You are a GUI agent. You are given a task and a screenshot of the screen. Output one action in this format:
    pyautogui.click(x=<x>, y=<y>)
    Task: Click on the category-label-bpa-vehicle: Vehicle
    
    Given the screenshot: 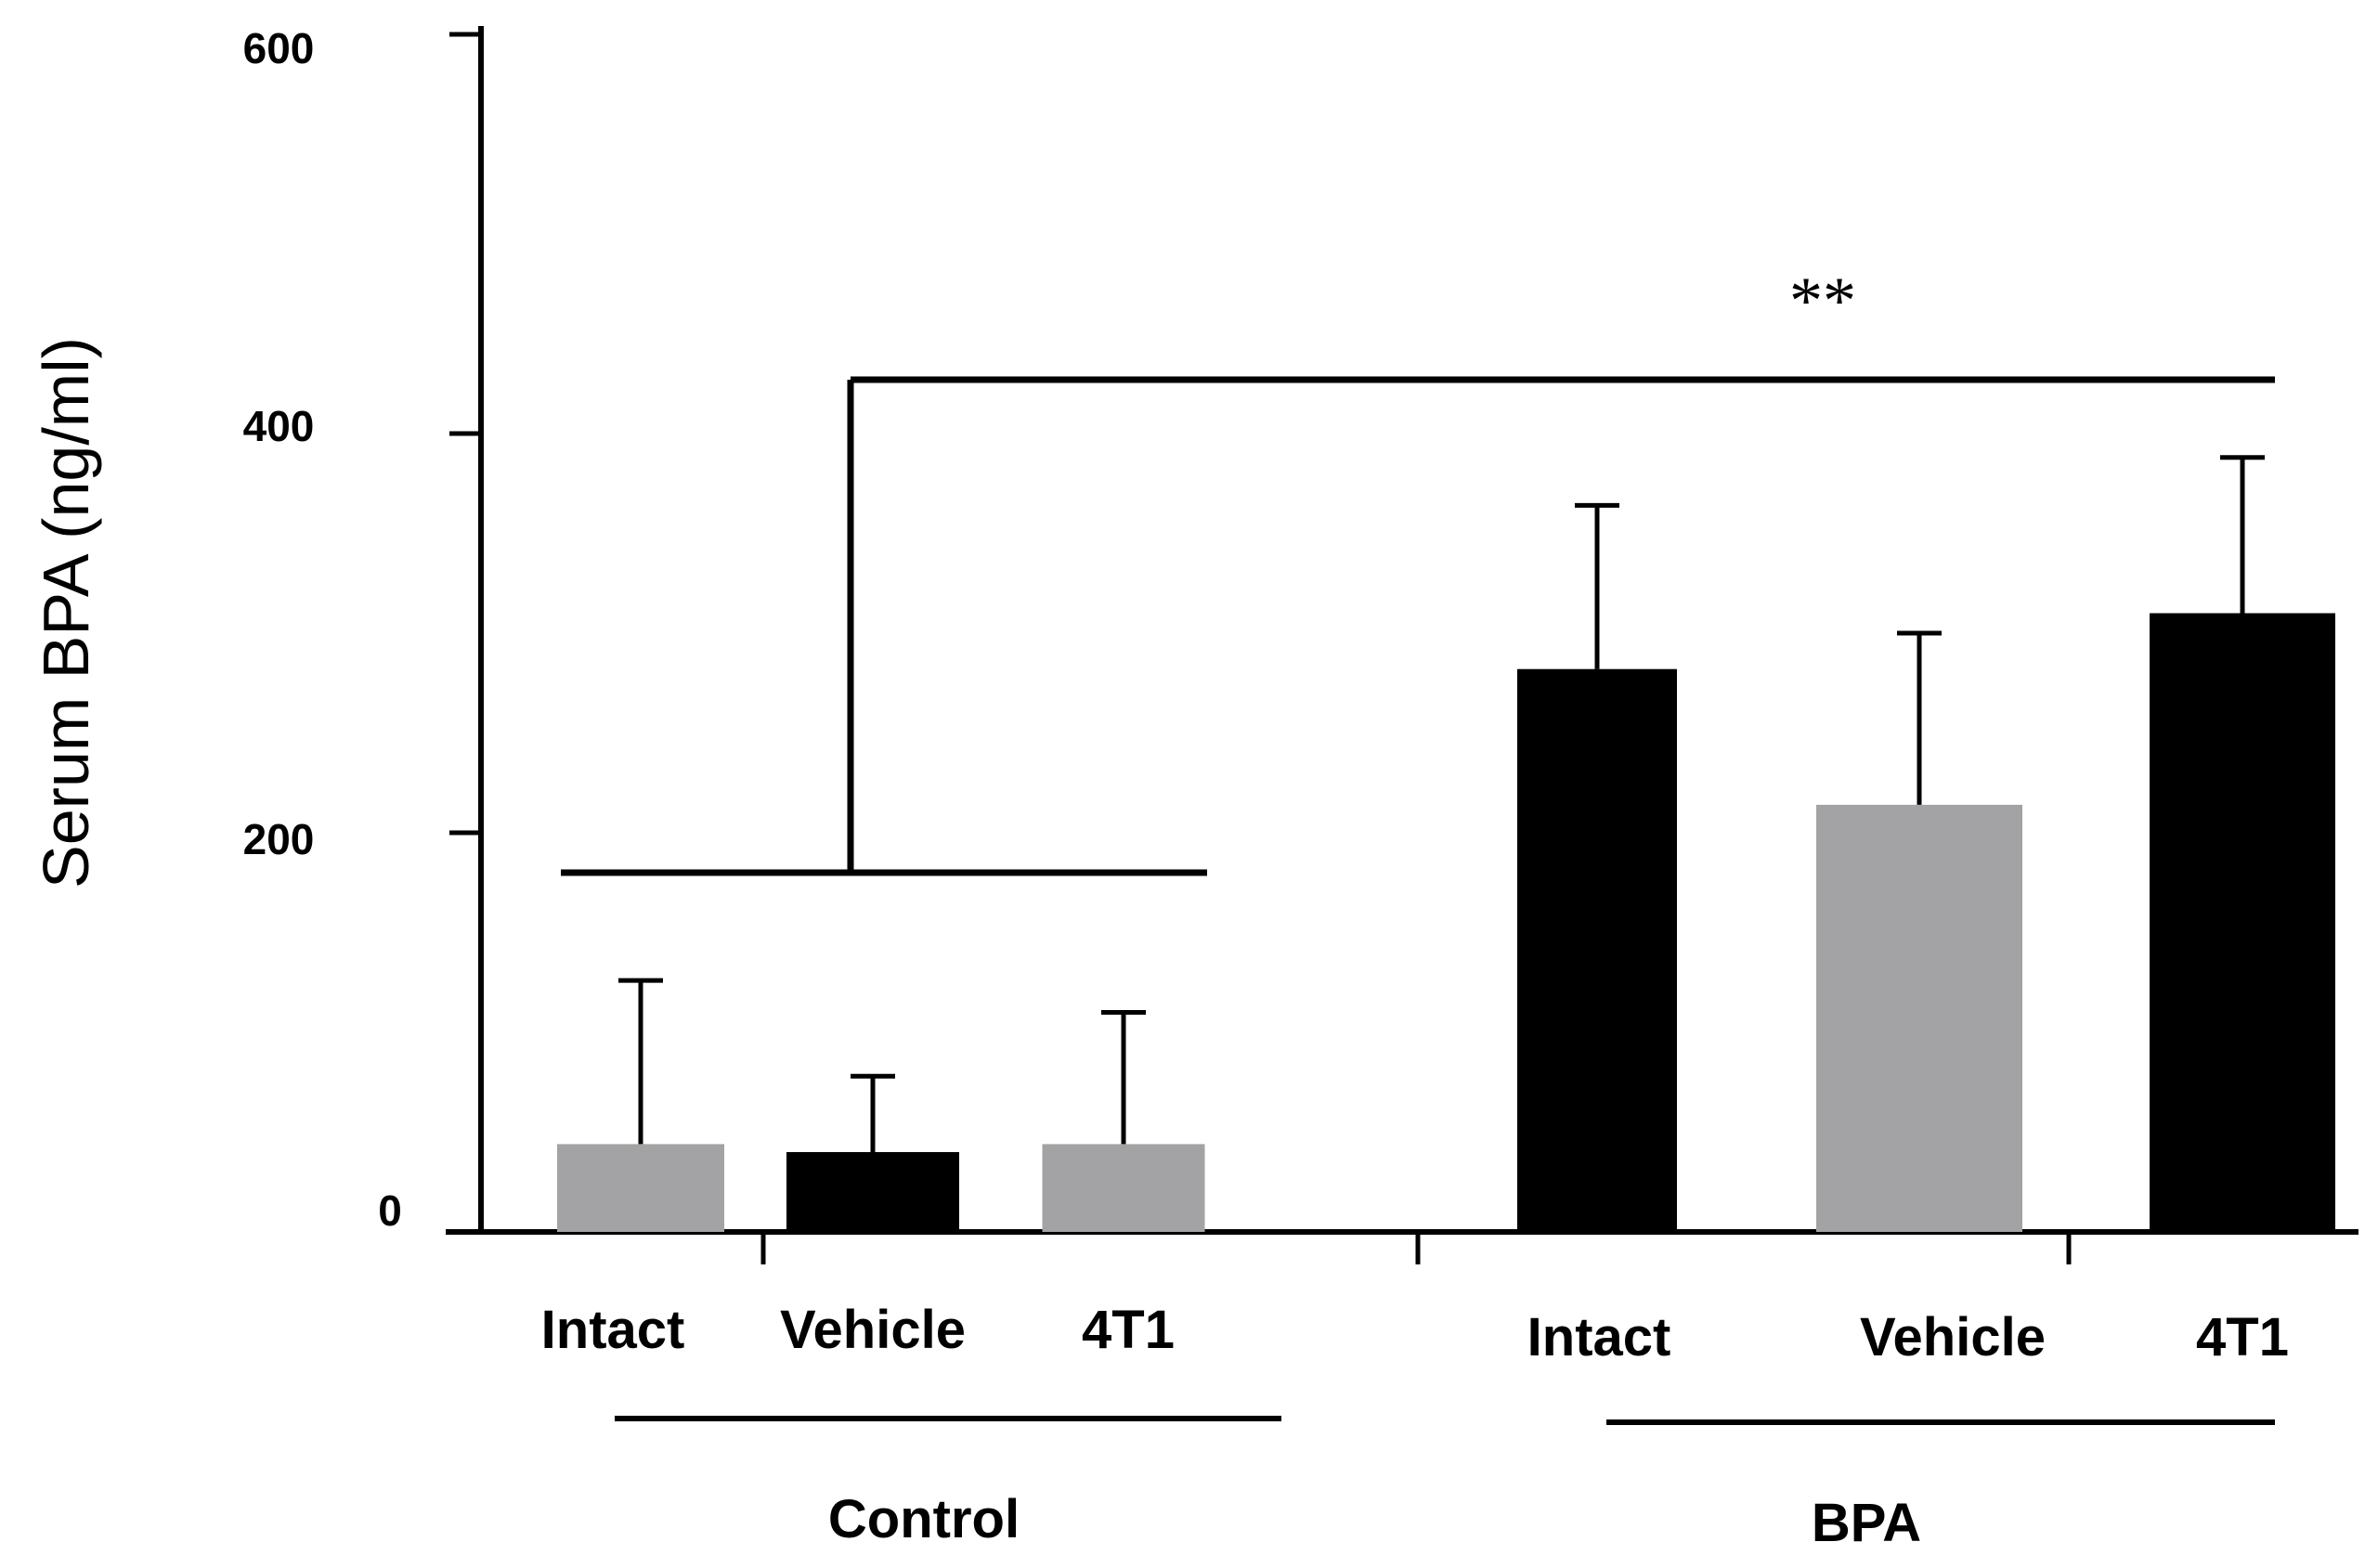 What is the action you would take?
    pyautogui.click(x=1953, y=1337)
    